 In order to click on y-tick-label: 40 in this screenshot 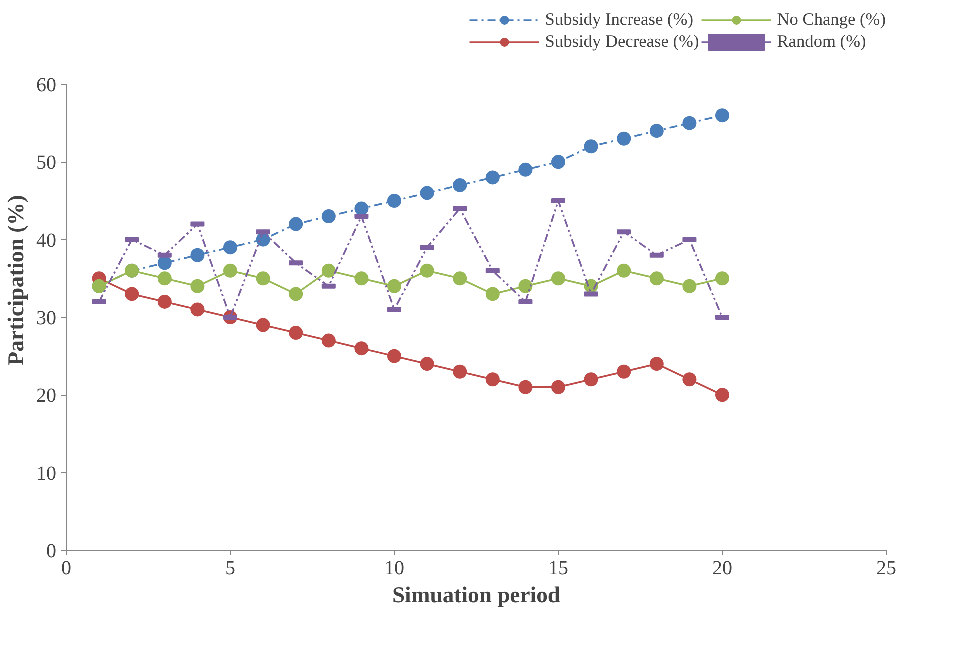, I will do `click(46, 241)`.